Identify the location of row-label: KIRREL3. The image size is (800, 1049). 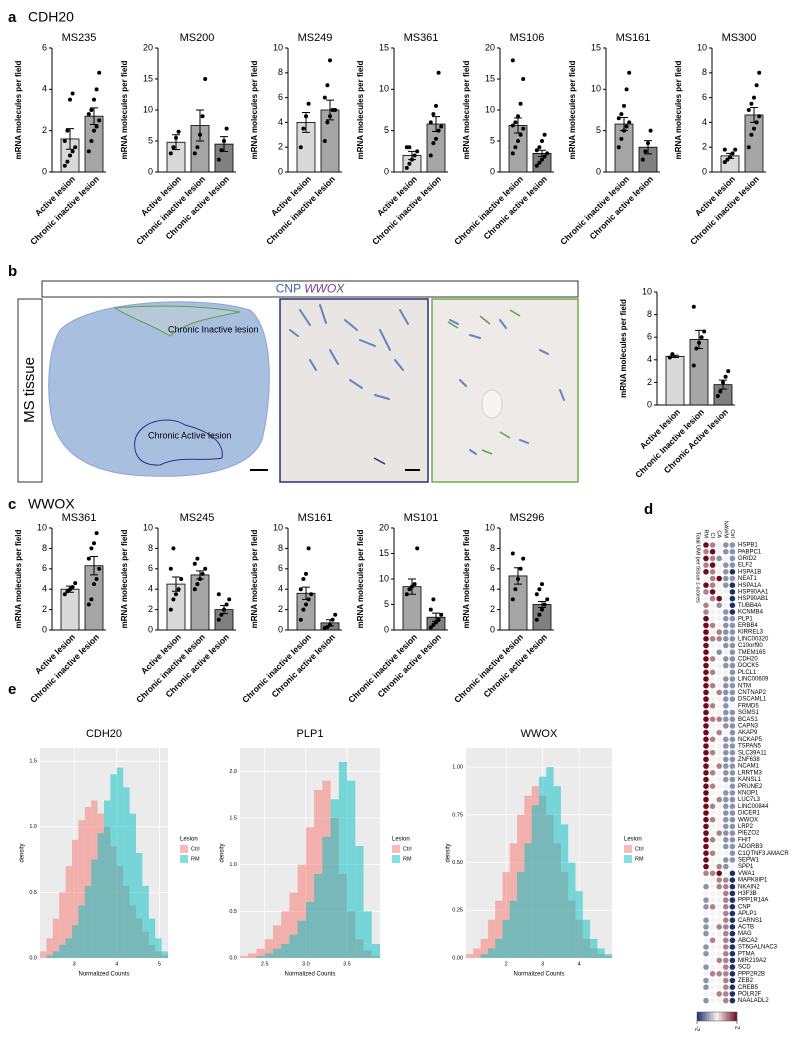
(751, 633).